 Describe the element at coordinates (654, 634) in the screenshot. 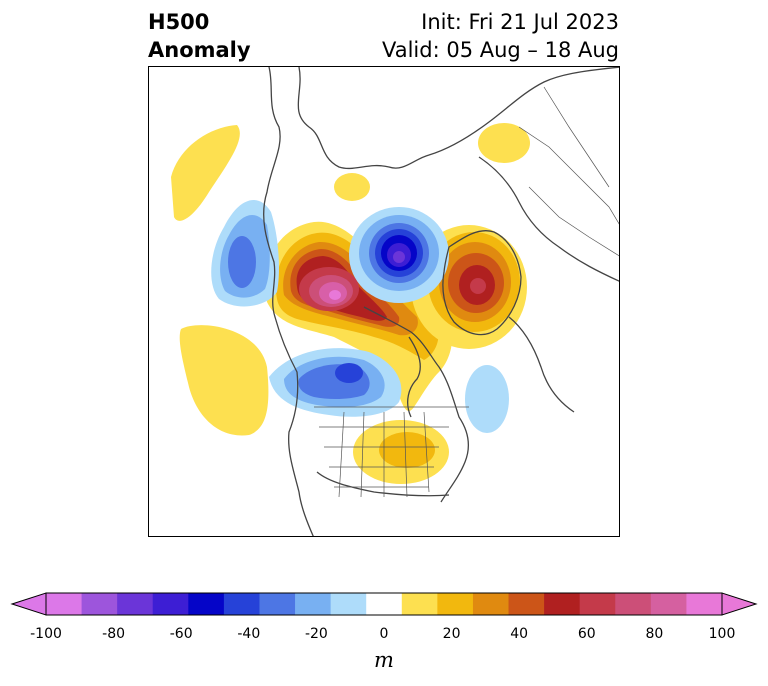

I see `colorbar-tick-label: 80` at that location.